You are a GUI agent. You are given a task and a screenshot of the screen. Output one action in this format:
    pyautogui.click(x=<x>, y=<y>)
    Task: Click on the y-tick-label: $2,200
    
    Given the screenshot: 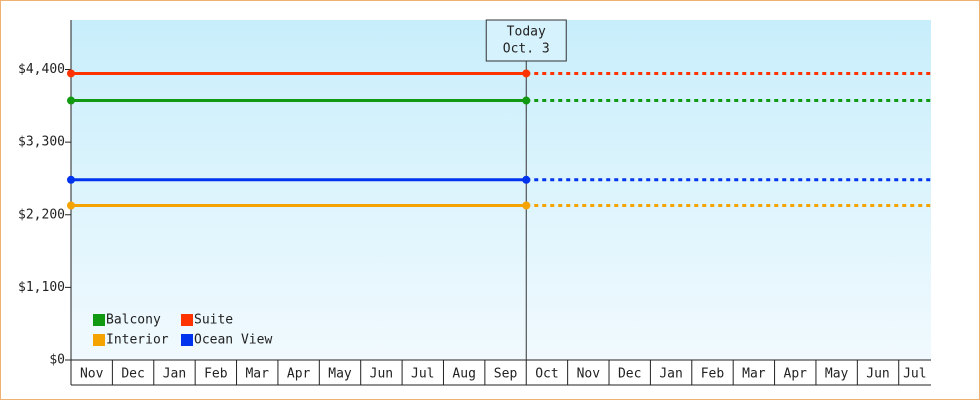 What is the action you would take?
    pyautogui.click(x=41, y=214)
    